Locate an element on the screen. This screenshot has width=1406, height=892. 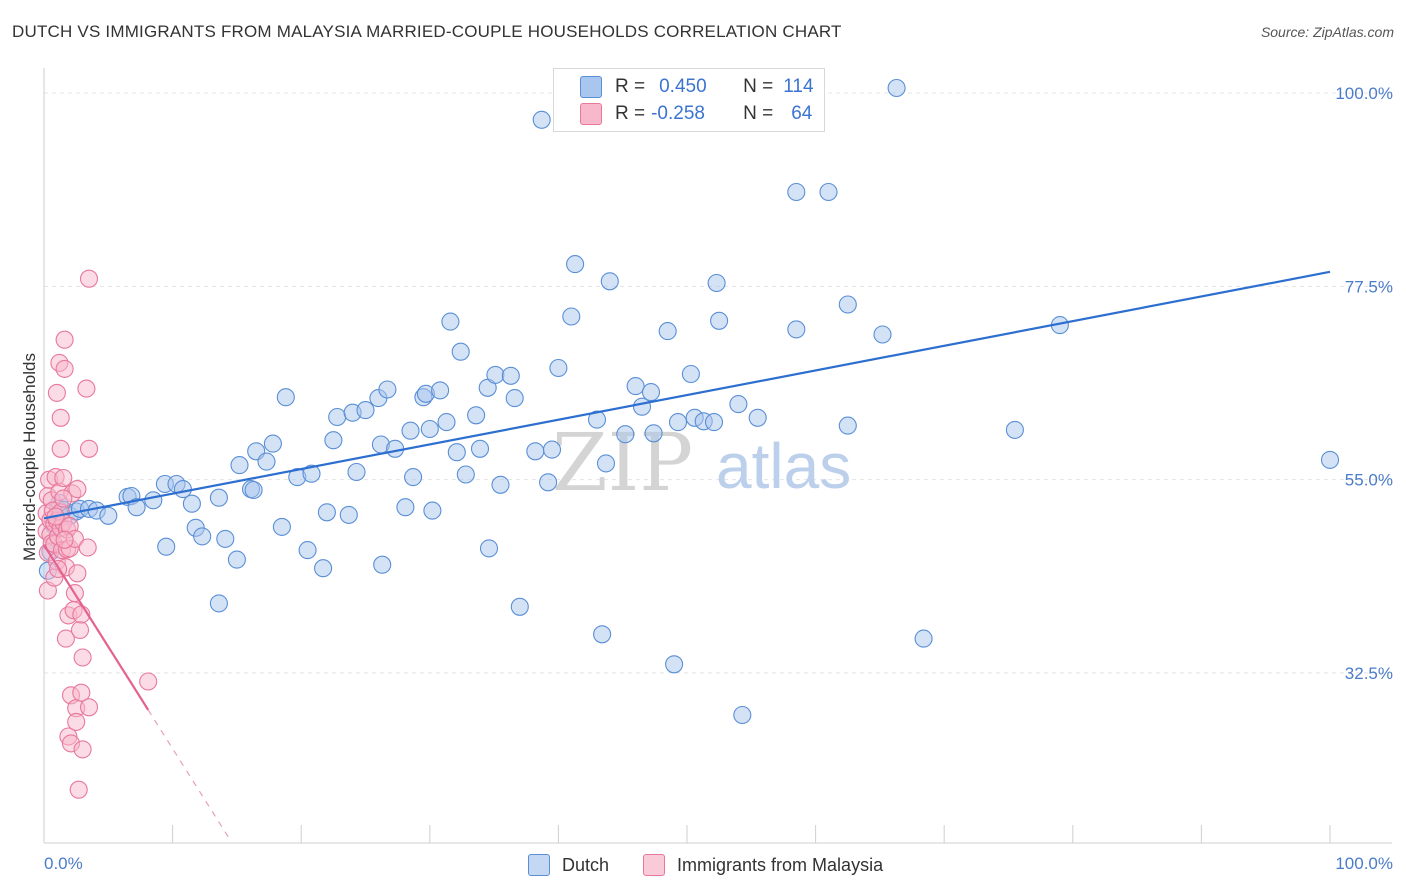
dutch-legend-label: Dutch is located at coordinates (586, 864).